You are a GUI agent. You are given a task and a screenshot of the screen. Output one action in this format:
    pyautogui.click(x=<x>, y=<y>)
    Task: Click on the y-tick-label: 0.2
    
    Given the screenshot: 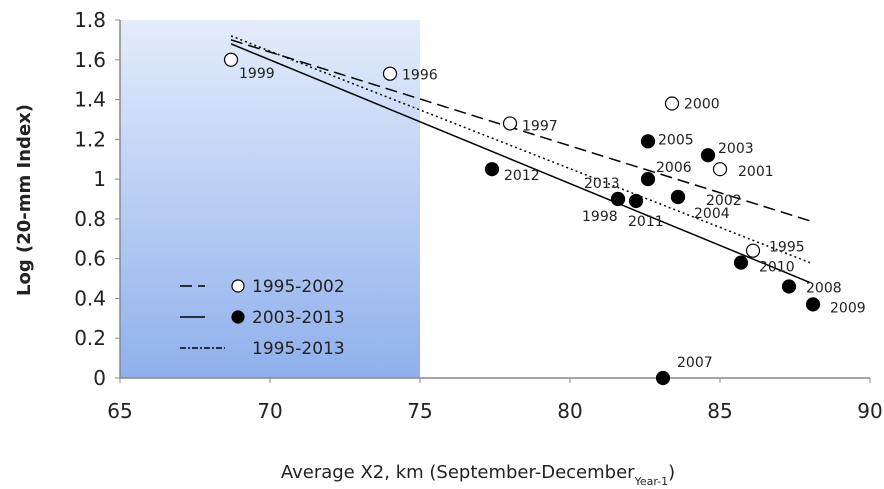 What is the action you would take?
    pyautogui.click(x=90, y=338)
    